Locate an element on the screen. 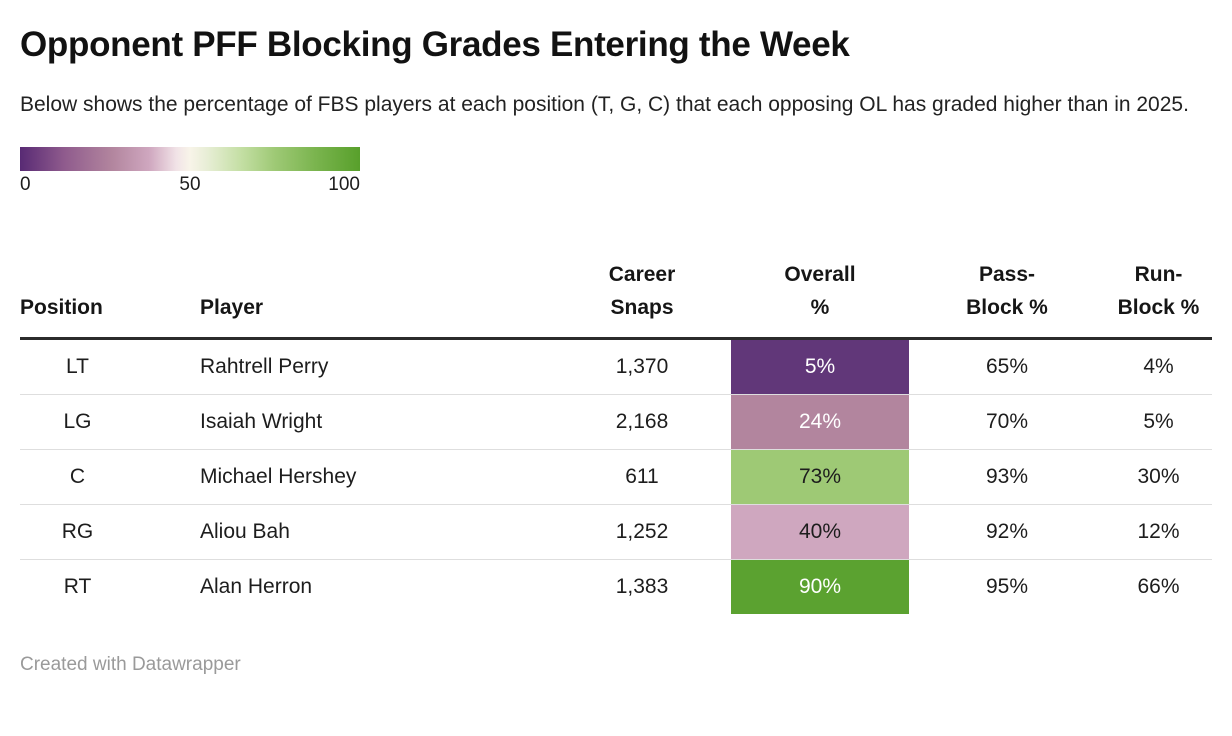 The image size is (1232, 736). cell-run-block-pct: 12% is located at coordinates (1158, 531).